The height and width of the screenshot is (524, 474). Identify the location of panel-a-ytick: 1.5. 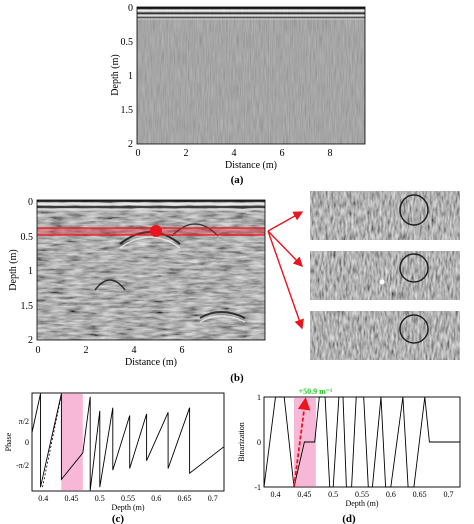
(127, 110).